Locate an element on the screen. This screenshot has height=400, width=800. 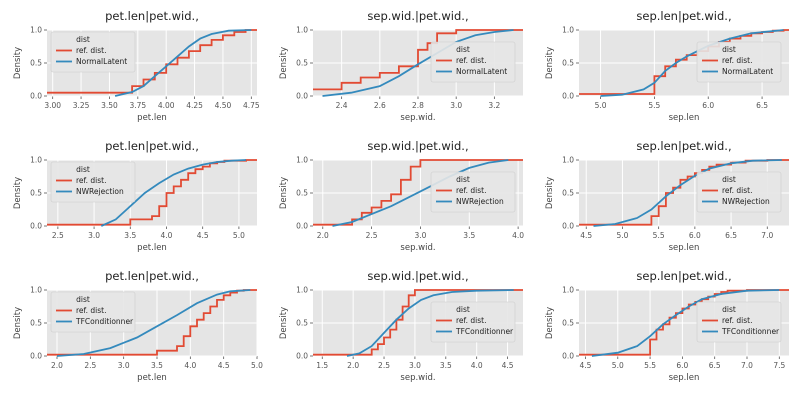
x-tick-label: 7.0 is located at coordinates (767, 235).